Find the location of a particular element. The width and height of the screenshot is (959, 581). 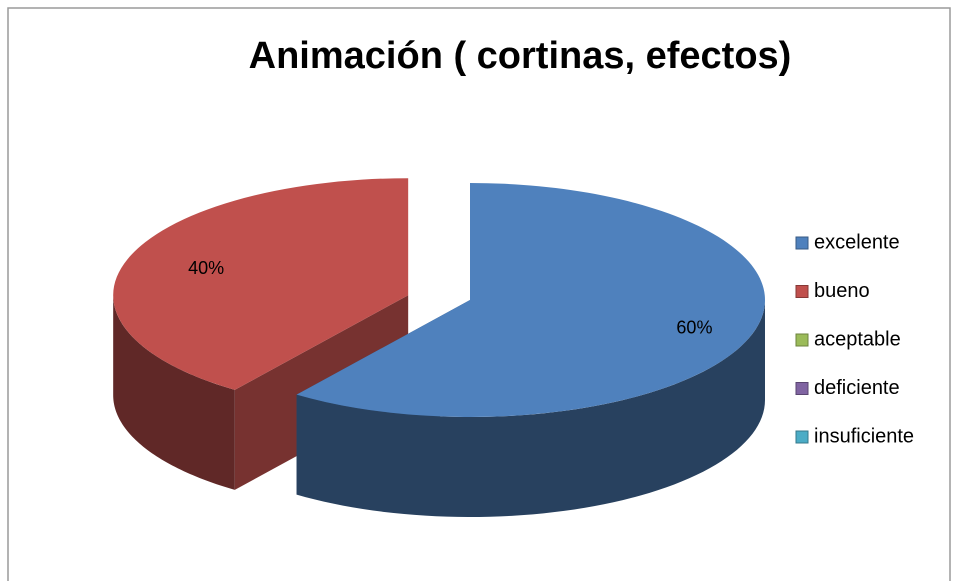

legend-label: bueno is located at coordinates (842, 291).